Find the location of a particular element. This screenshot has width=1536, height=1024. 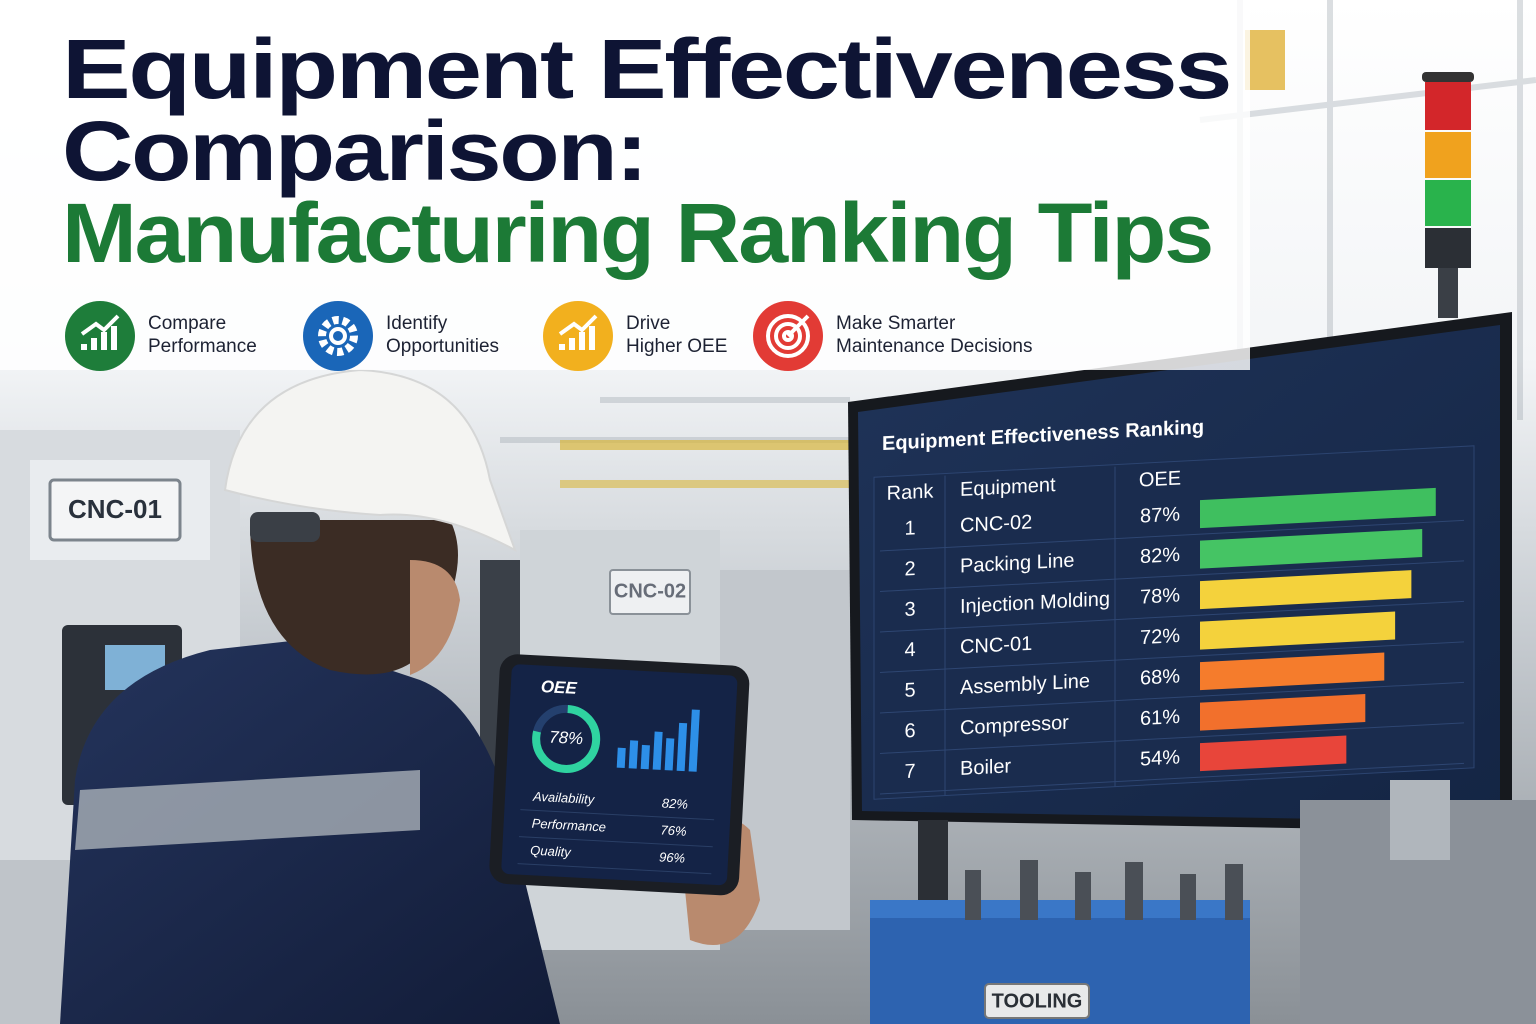

metric-name: Availability is located at coordinates (564, 798).